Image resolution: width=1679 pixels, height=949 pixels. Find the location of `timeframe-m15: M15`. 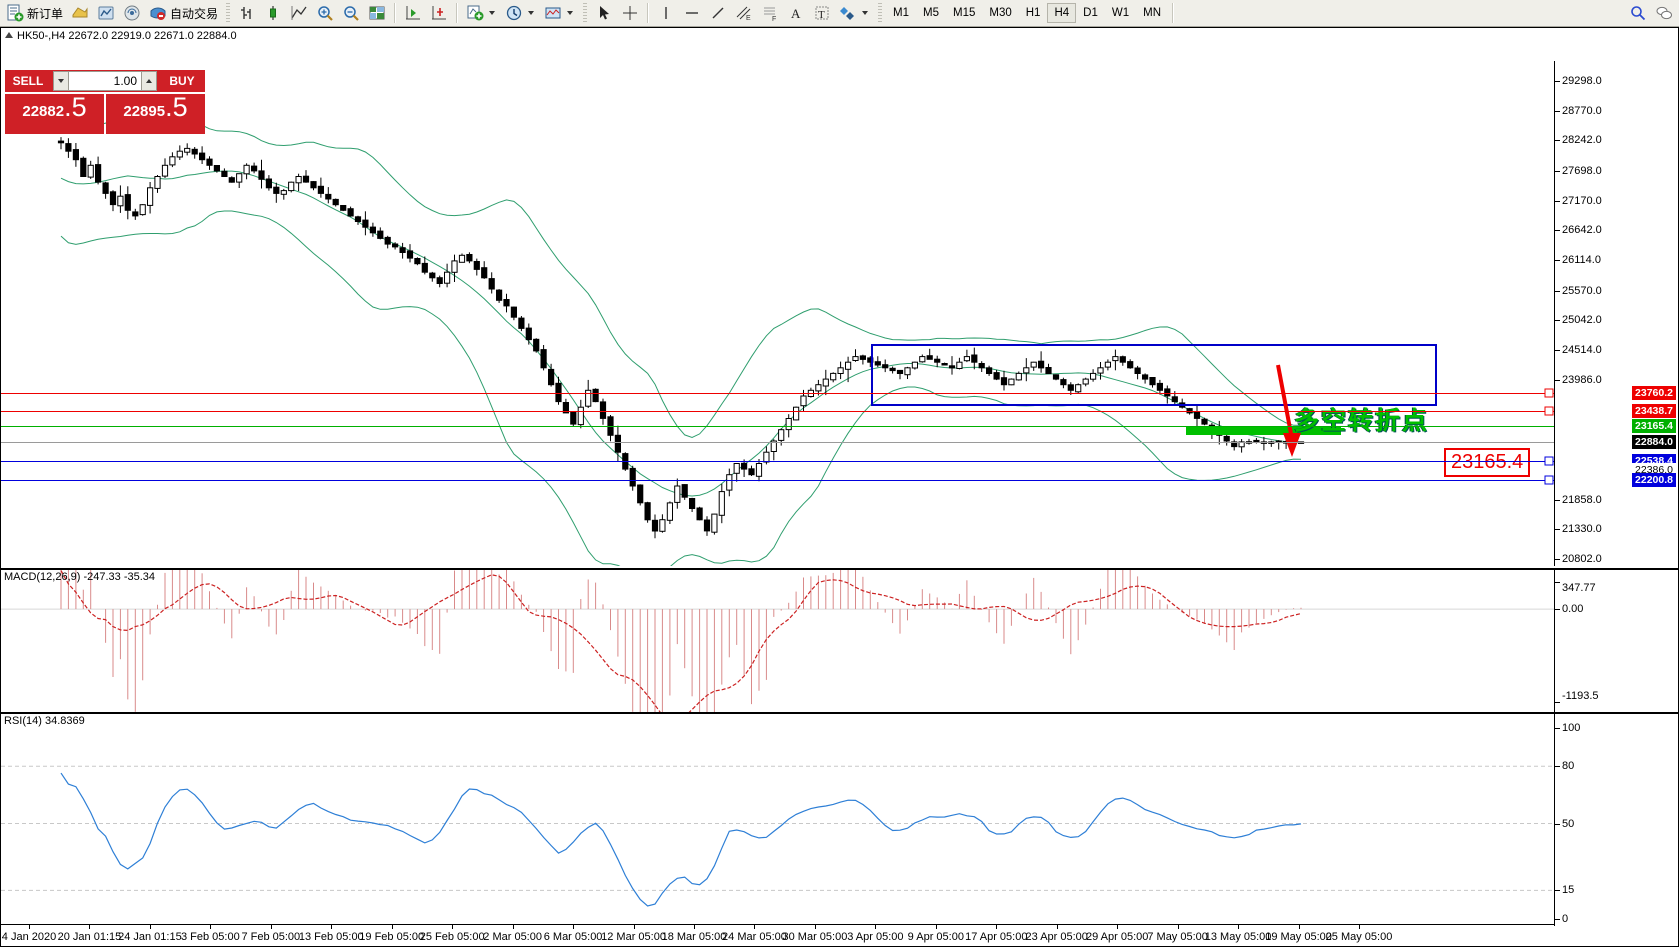

timeframe-m15: M15 is located at coordinates (964, 13).